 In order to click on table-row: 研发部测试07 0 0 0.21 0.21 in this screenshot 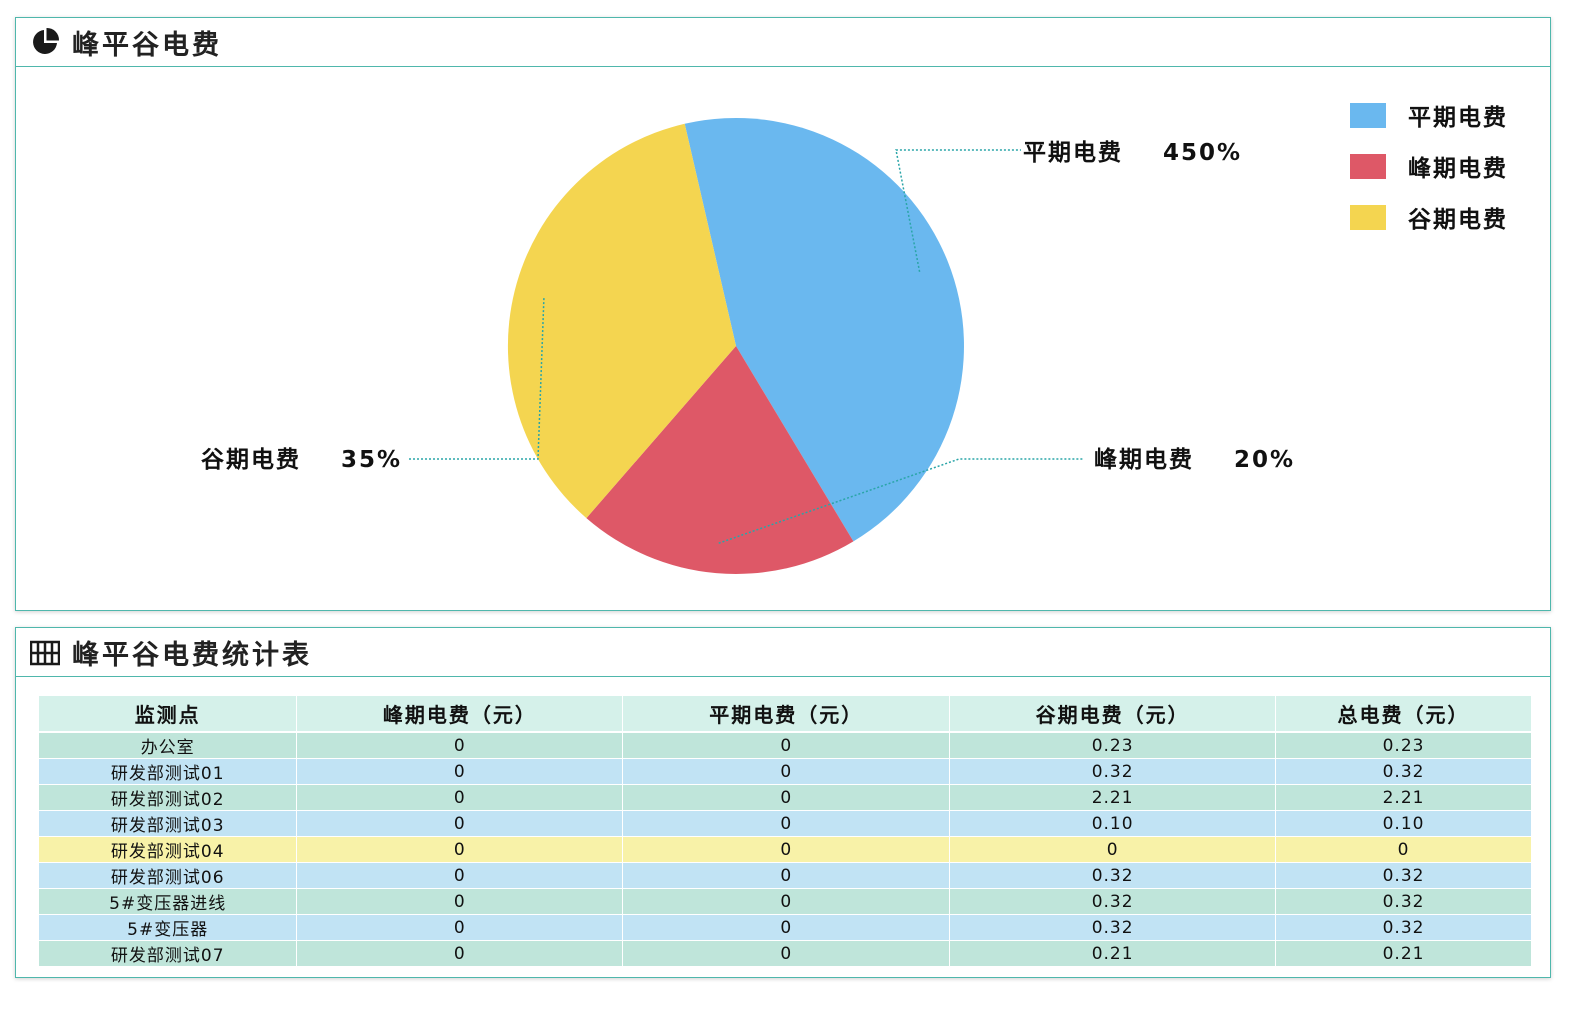, I will do `click(785, 953)`.